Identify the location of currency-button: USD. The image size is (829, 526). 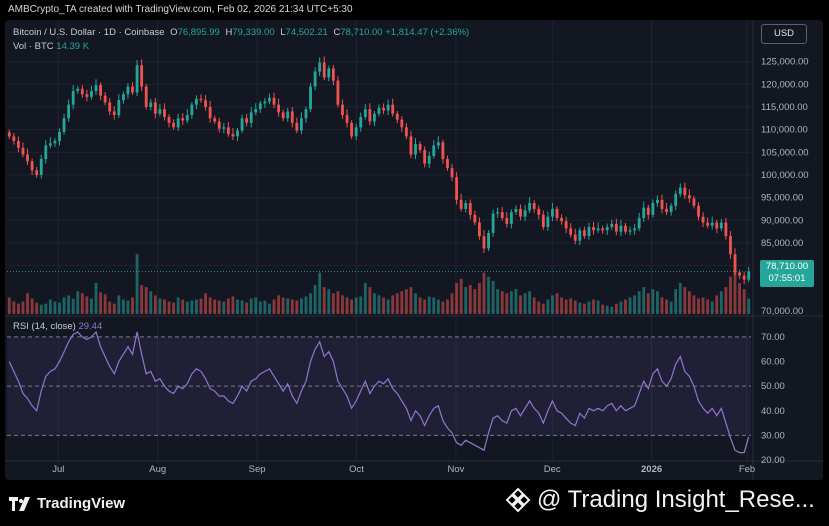
(784, 34).